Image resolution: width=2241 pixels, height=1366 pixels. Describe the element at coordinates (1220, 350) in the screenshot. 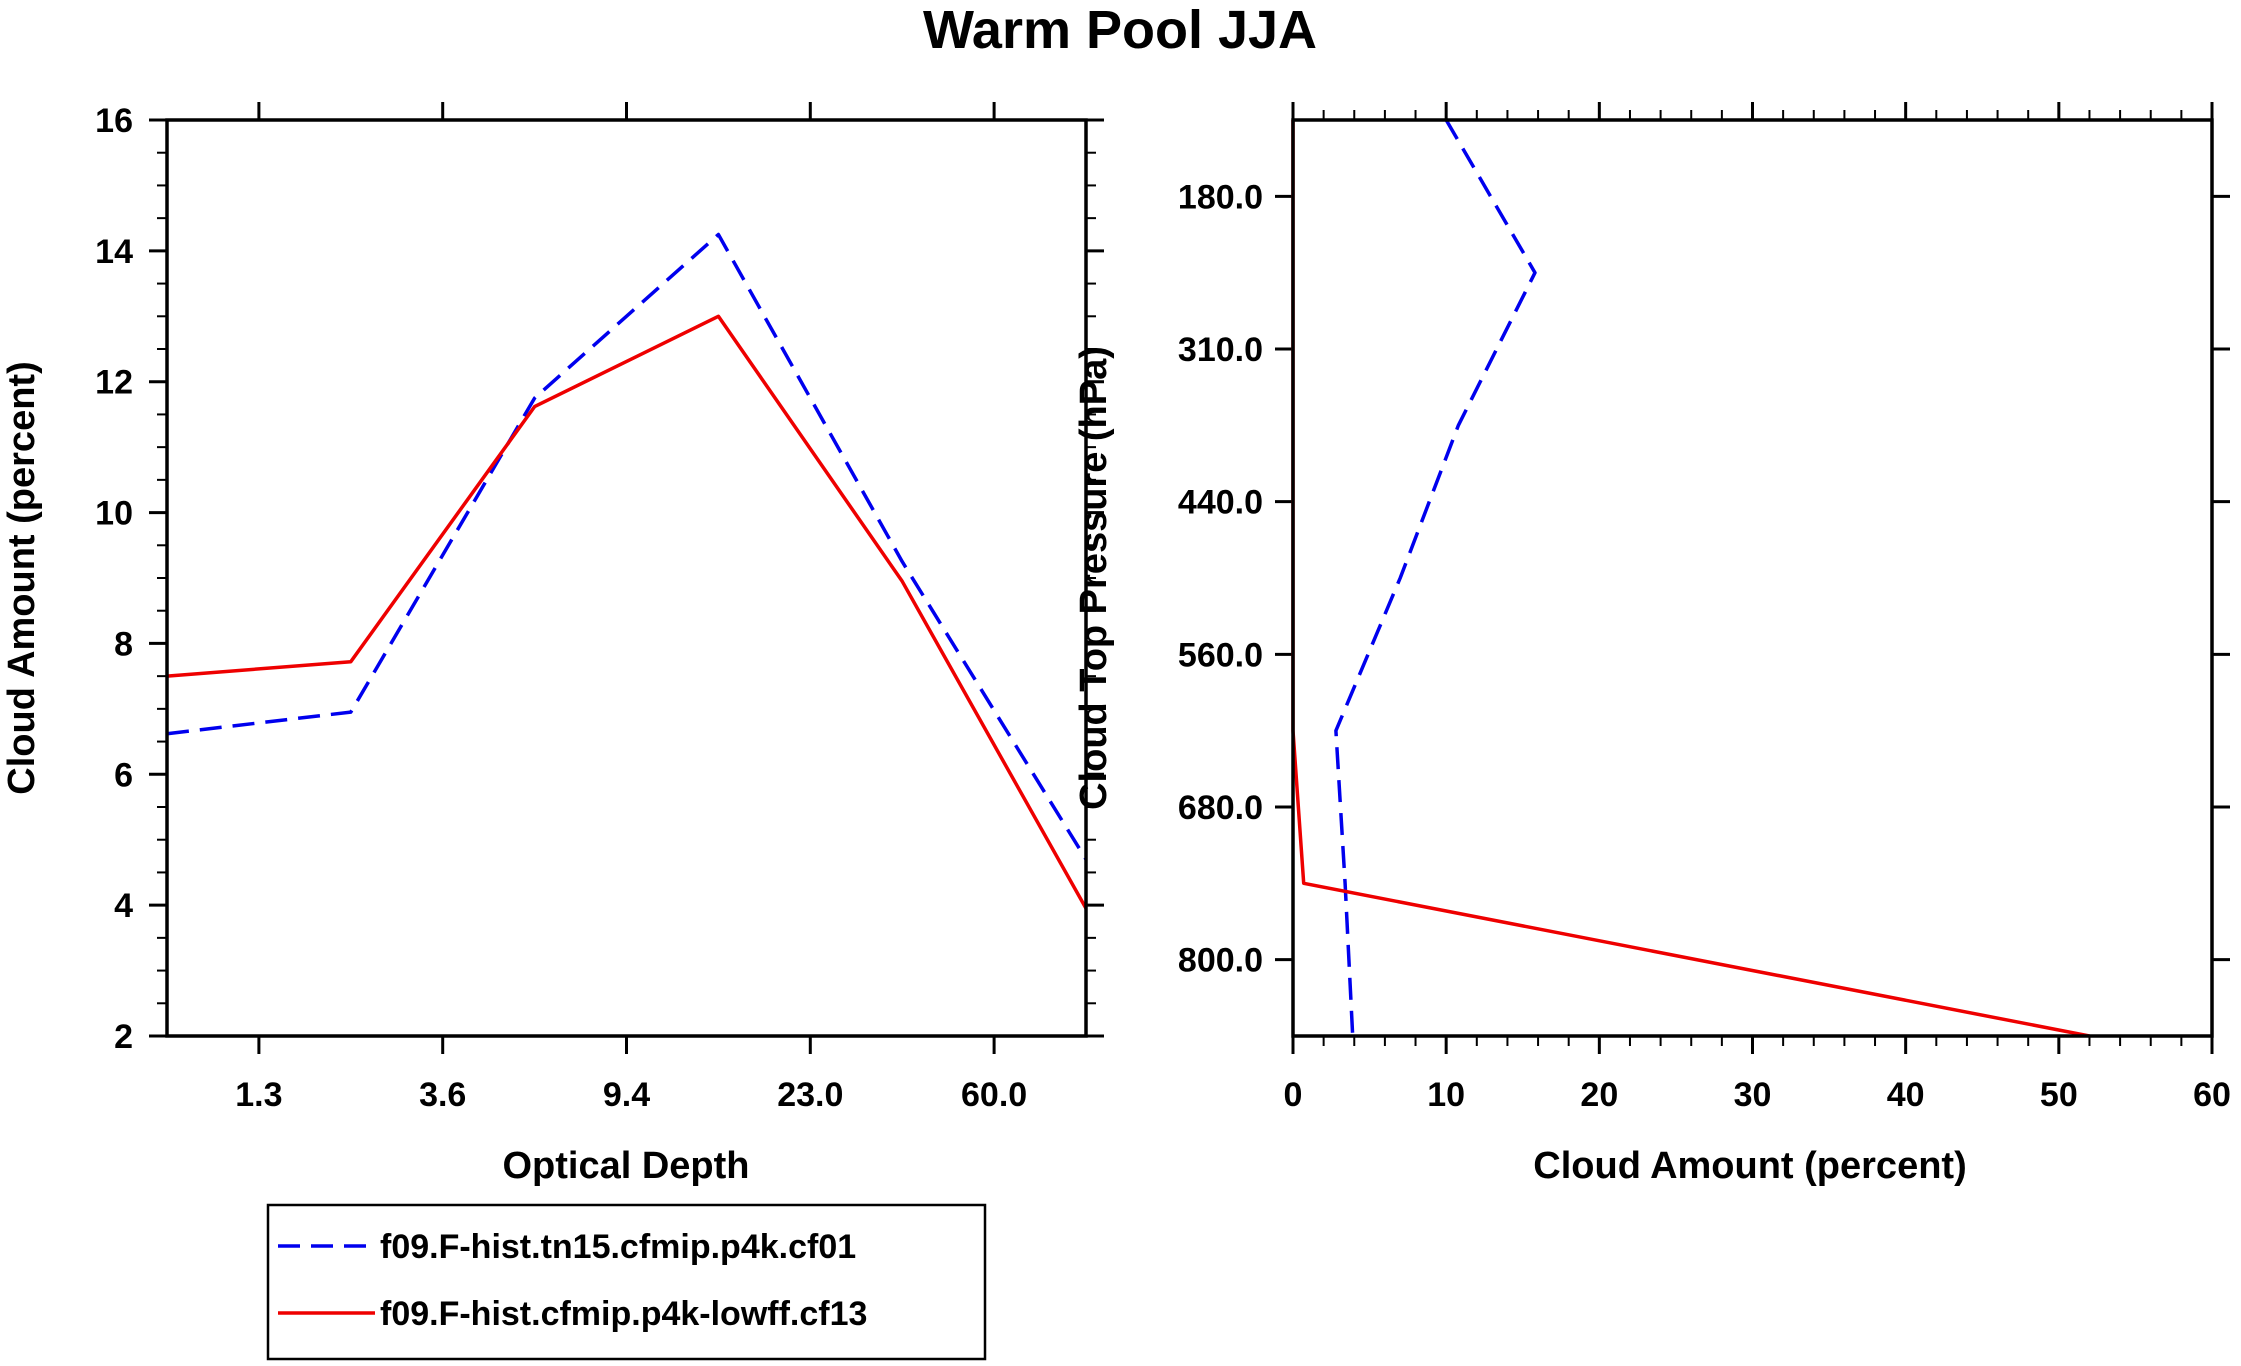

I see `right-y-tick-label: 310.0` at that location.